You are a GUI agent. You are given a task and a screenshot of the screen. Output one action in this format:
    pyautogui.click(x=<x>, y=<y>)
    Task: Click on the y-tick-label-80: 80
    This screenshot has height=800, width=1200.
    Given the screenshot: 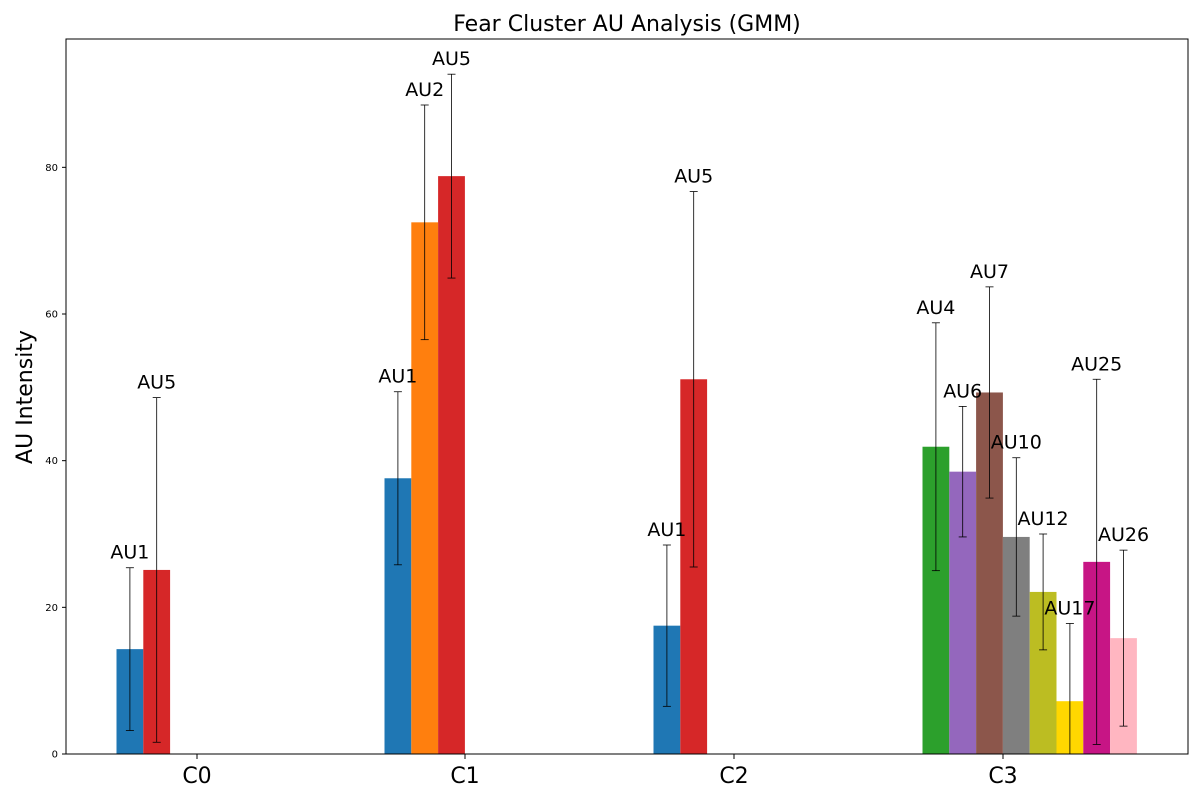 What is the action you would take?
    pyautogui.click(x=51, y=168)
    